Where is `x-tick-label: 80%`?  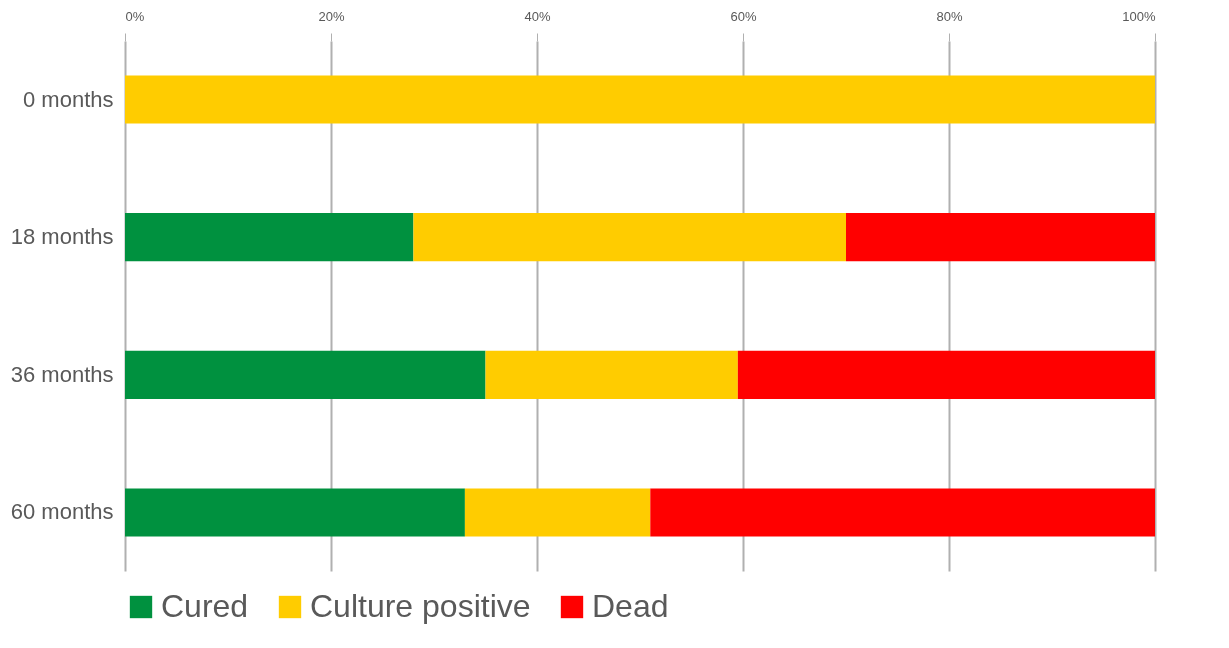
x-tick-label: 80% is located at coordinates (949, 16).